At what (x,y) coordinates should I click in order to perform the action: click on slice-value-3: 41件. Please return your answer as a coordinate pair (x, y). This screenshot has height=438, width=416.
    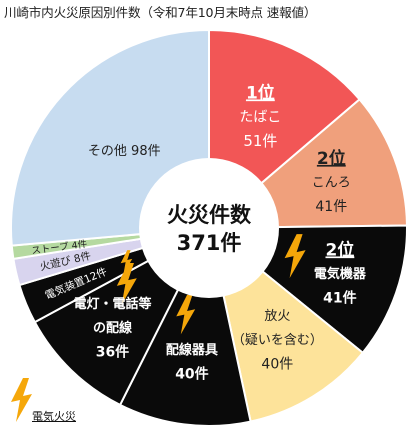
    Looking at the image, I should click on (339, 297).